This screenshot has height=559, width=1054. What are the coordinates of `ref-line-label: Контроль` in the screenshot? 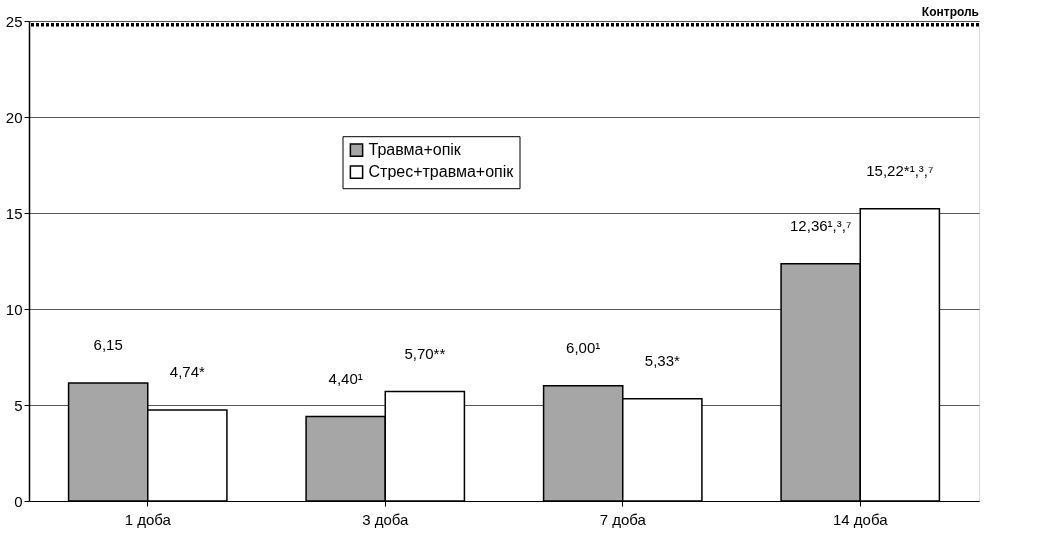 It's located at (950, 11).